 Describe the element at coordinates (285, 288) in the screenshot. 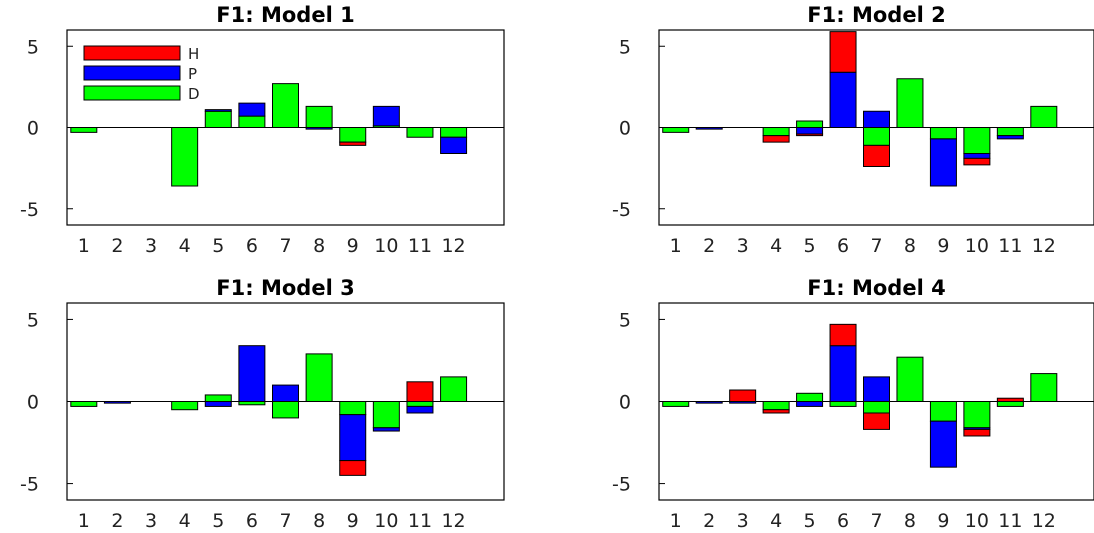

I see `panel-title: F1: Model 3` at that location.